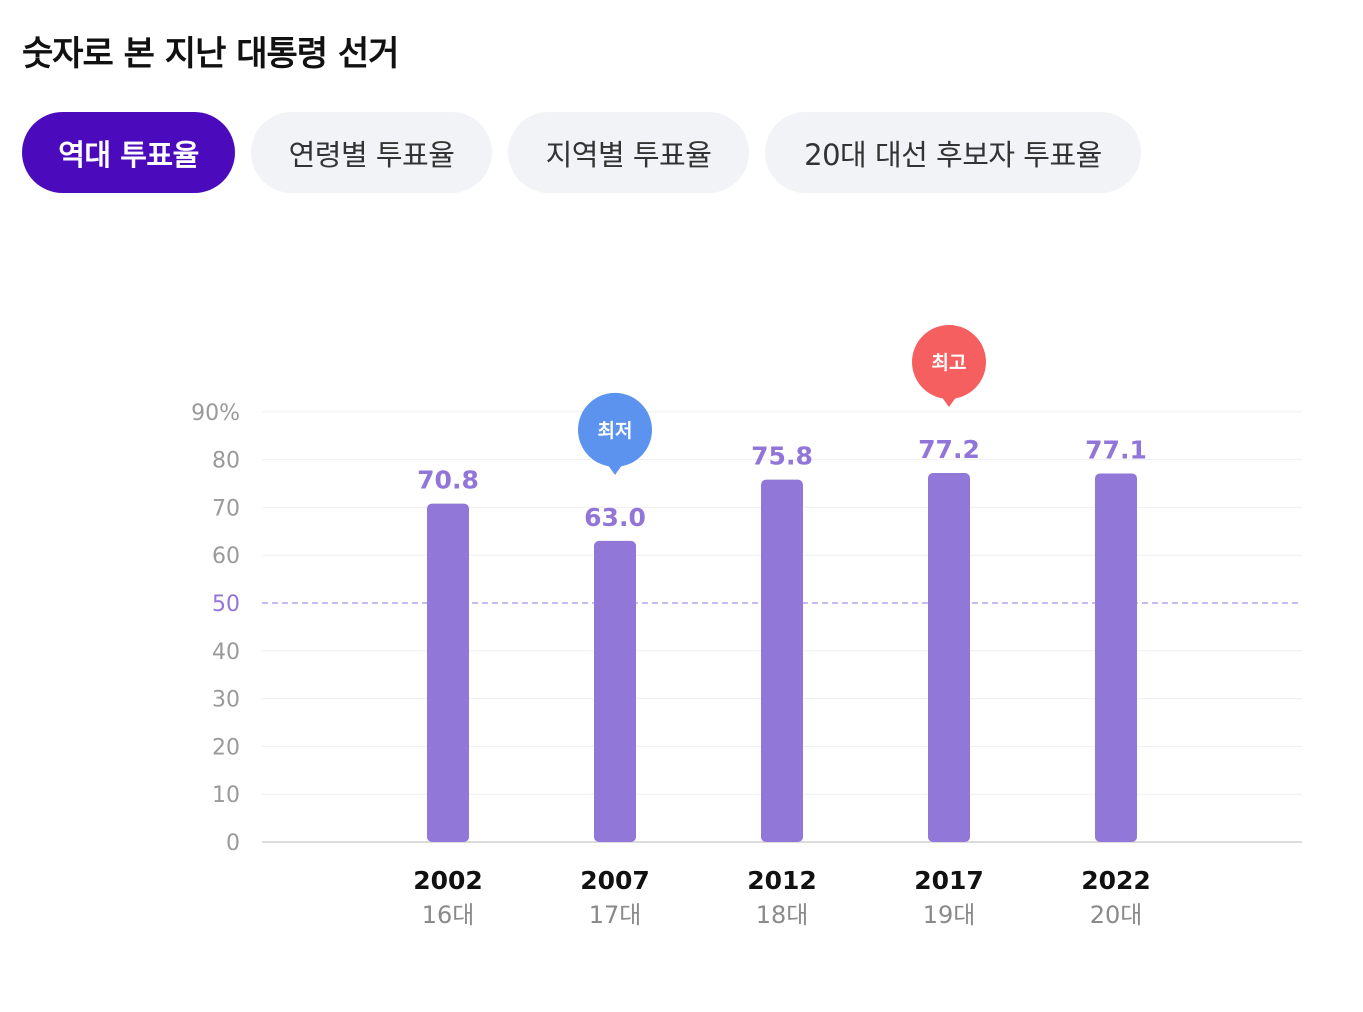 Image resolution: width=1363 pixels, height=1012 pixels. I want to click on y-tick-label: 70, so click(226, 508).